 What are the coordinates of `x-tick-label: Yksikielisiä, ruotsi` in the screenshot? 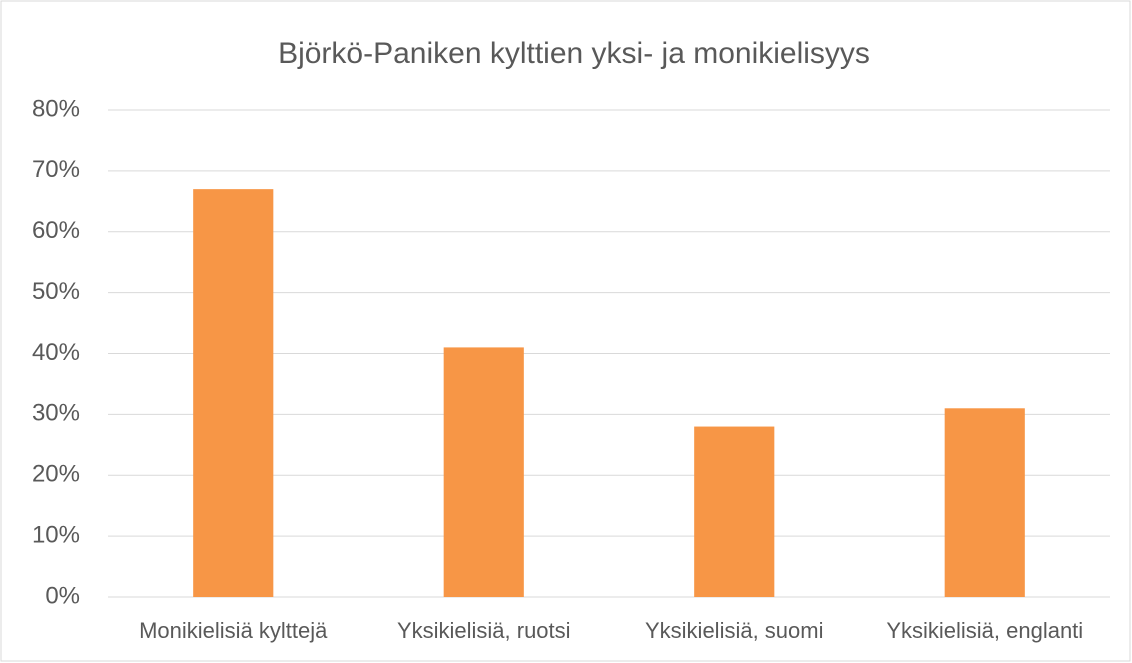 It's located at (484, 630).